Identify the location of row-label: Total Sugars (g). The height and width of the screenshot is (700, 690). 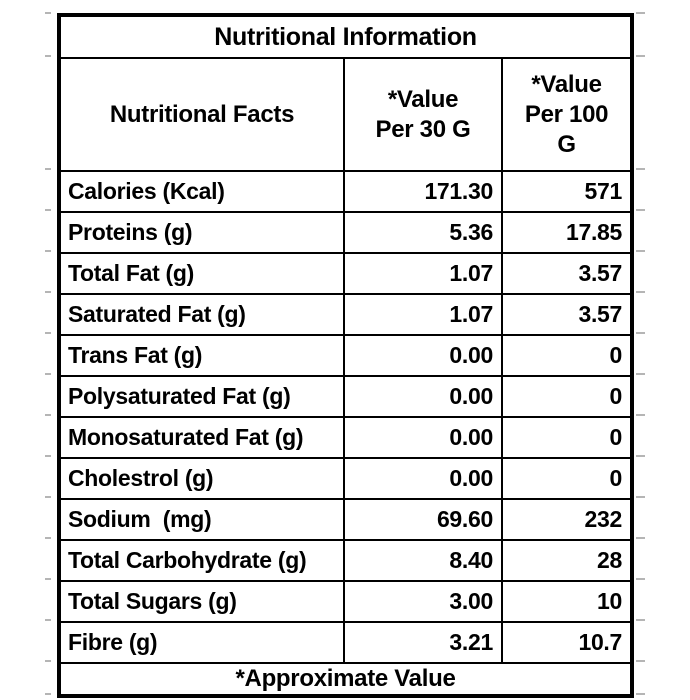
(201, 601).